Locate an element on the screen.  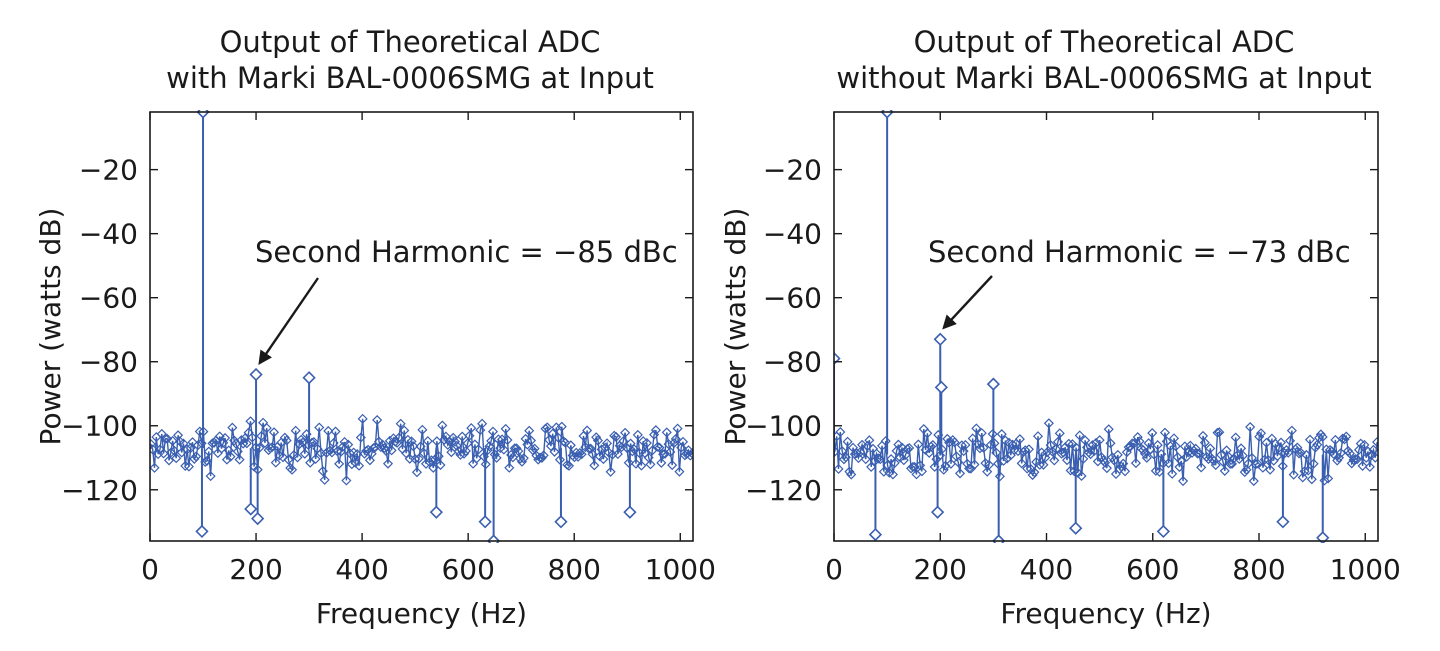
annotation-arrow is located at coordinates (967, 302).